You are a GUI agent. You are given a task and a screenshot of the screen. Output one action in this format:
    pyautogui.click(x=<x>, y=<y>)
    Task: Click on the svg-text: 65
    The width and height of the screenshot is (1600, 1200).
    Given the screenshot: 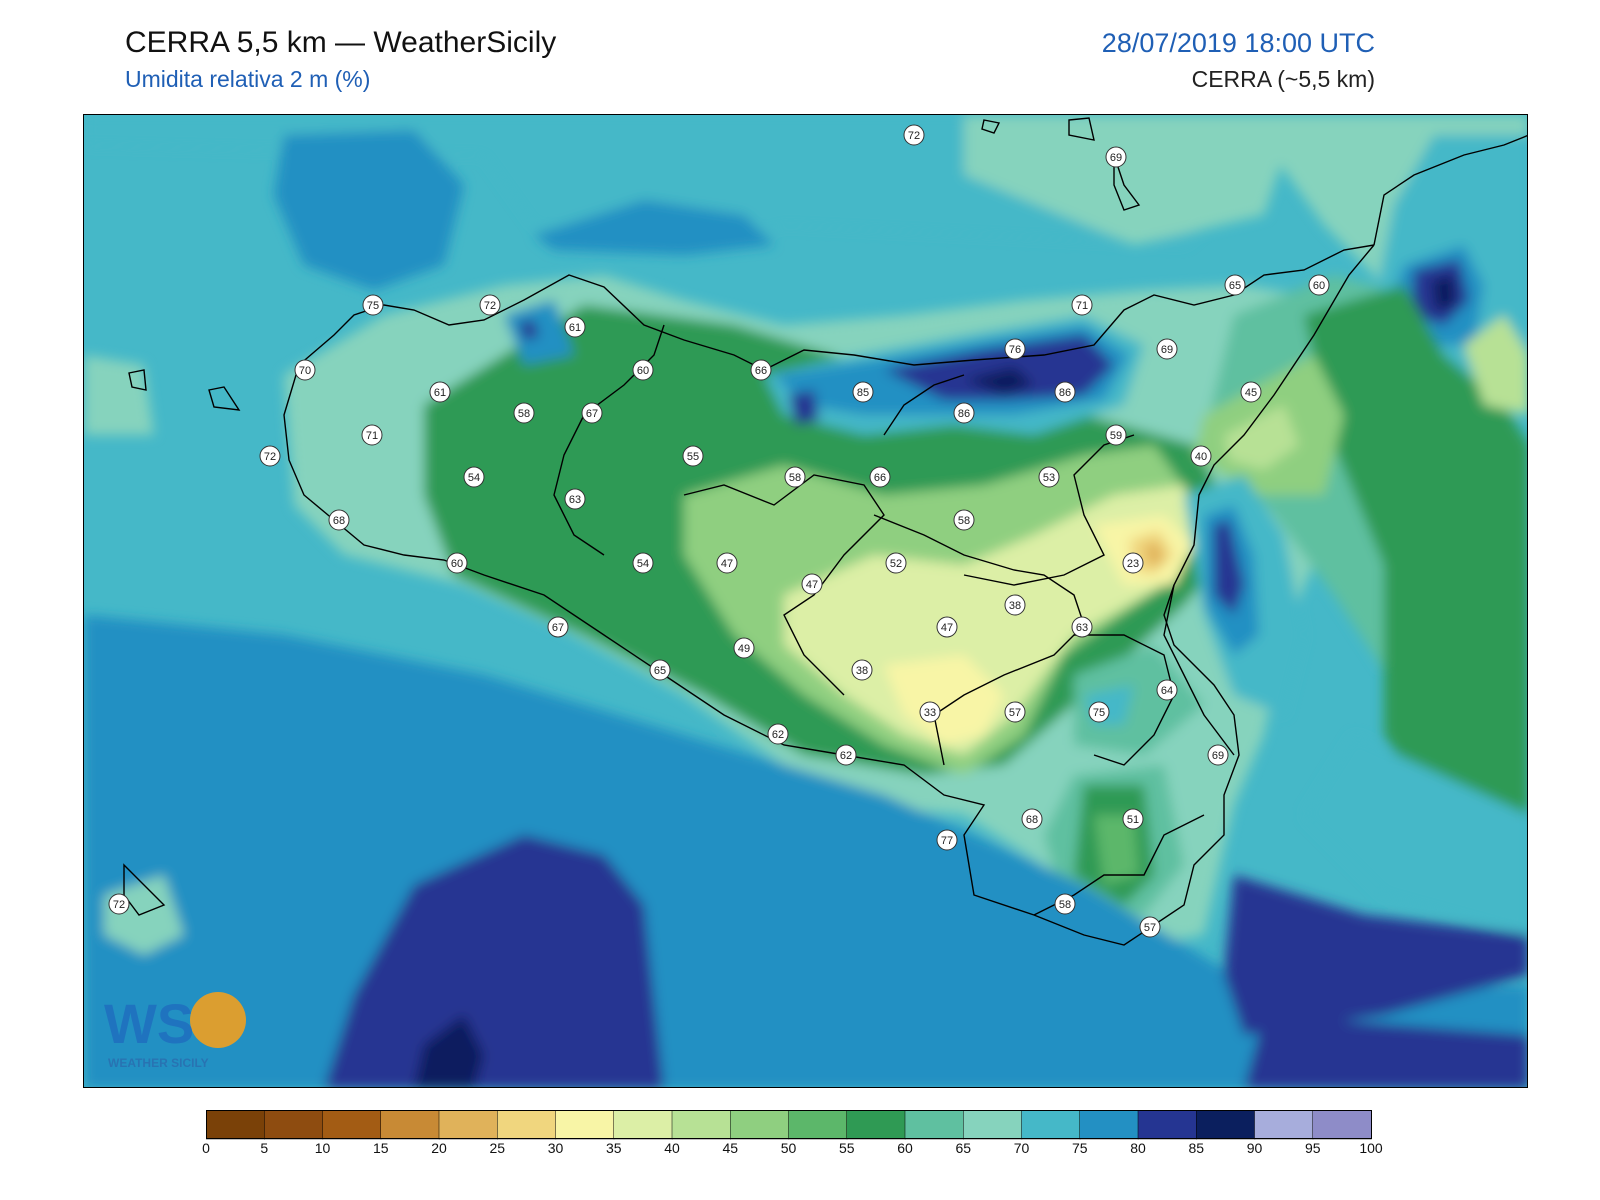 What is the action you would take?
    pyautogui.click(x=1235, y=286)
    